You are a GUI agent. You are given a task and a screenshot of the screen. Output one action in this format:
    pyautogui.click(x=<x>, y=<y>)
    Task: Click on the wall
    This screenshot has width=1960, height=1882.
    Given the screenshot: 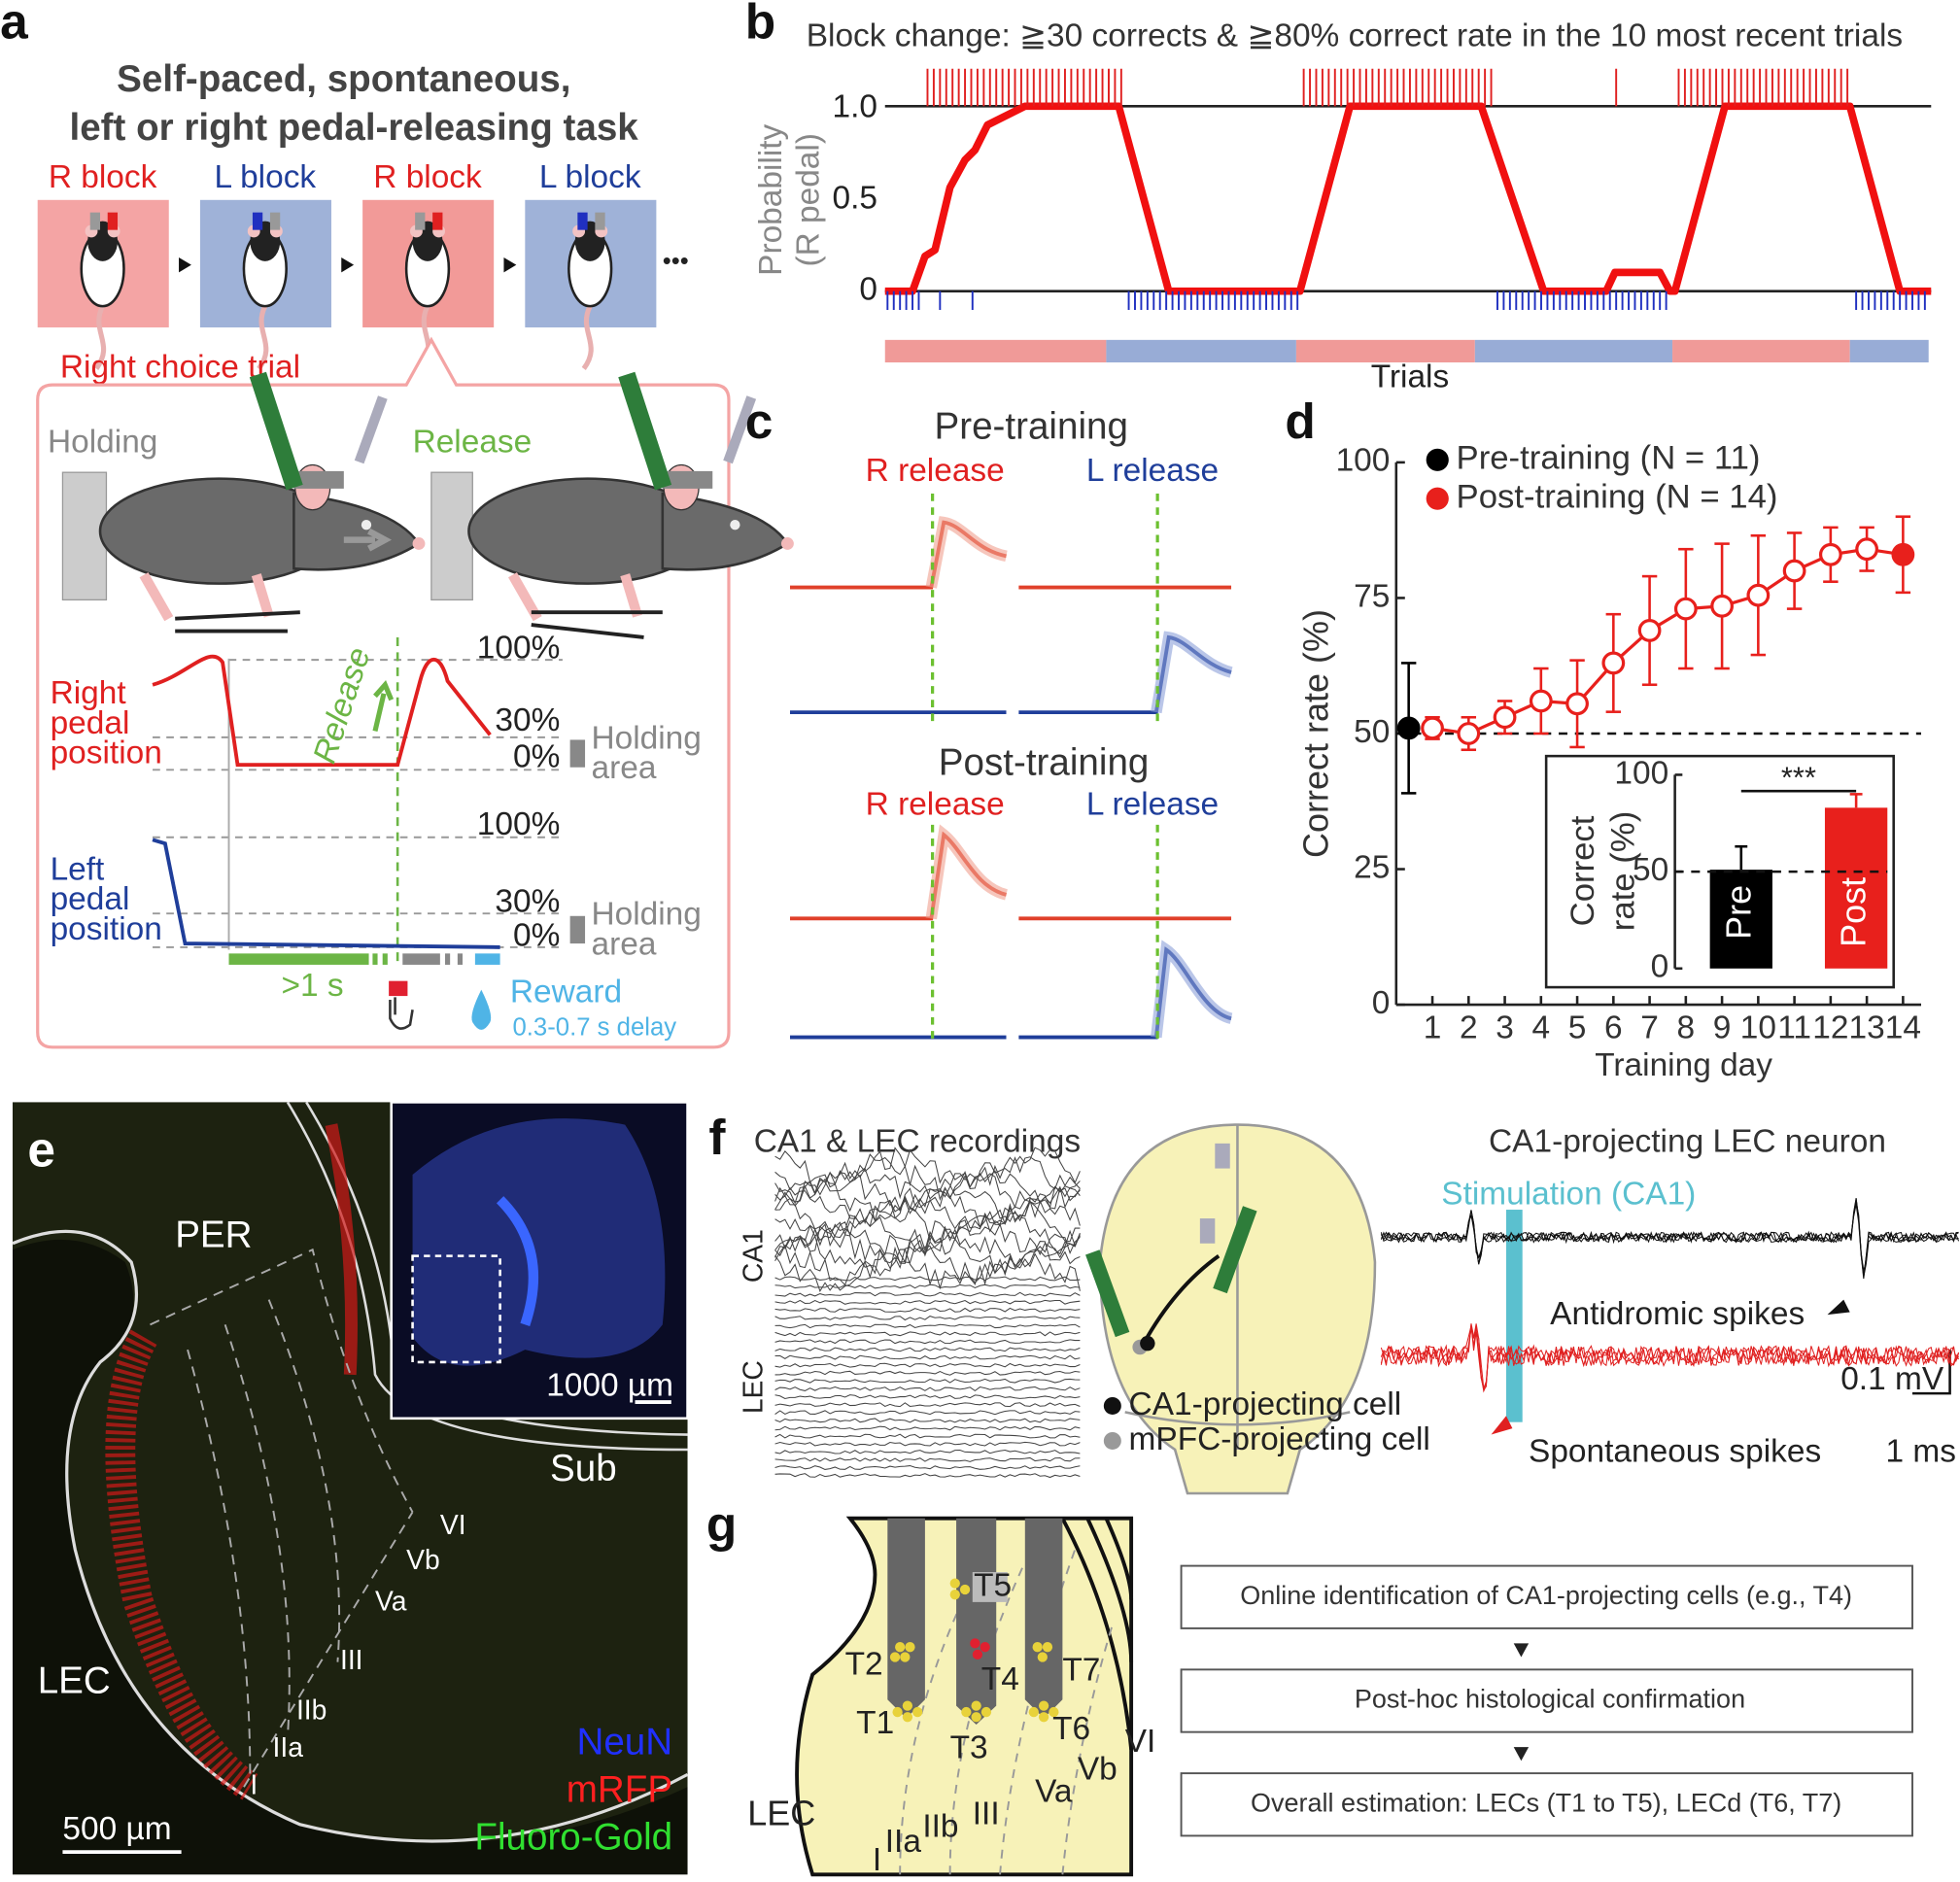 What is the action you would take?
    pyautogui.click(x=451, y=536)
    